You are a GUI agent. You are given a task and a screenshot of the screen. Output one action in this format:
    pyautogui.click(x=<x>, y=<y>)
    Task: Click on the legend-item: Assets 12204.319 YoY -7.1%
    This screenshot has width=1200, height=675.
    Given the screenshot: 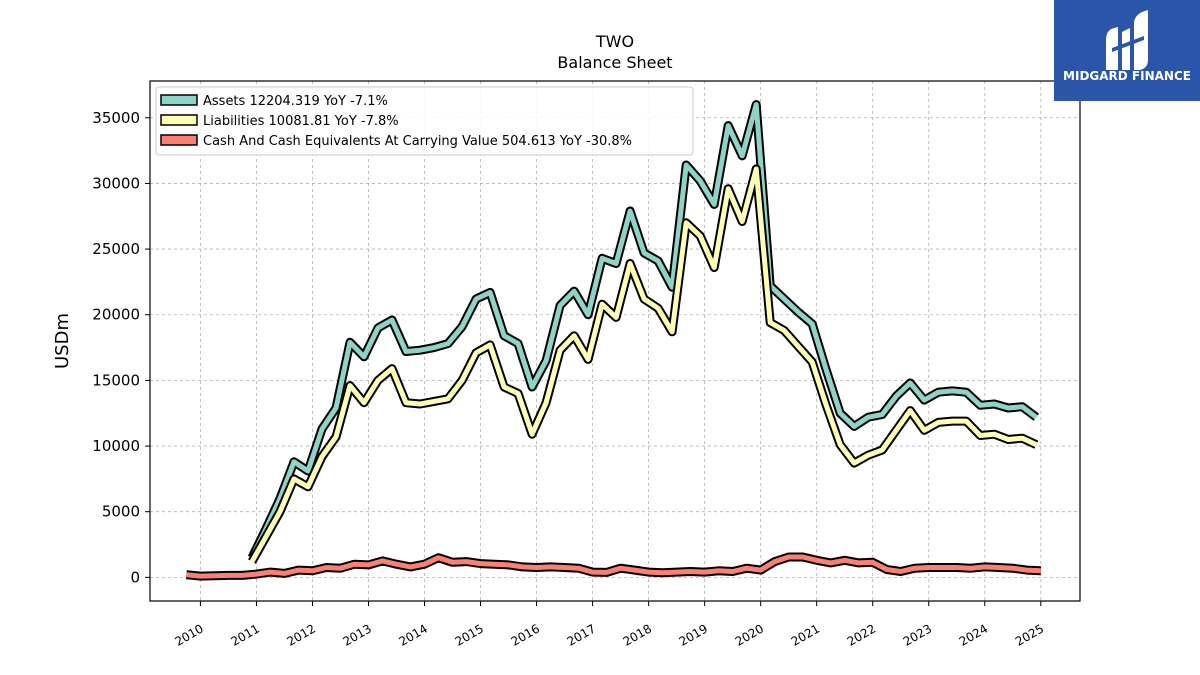 What is the action you would take?
    pyautogui.click(x=274, y=101)
    